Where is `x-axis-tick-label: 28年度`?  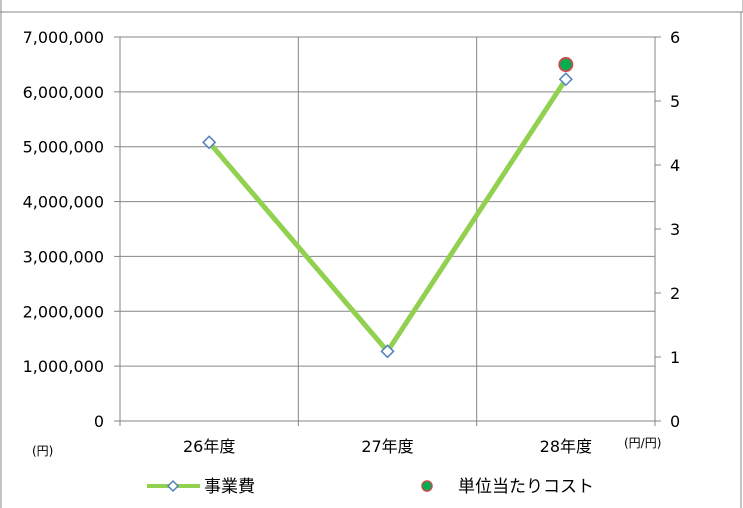 x-axis-tick-label: 28年度 is located at coordinates (566, 446).